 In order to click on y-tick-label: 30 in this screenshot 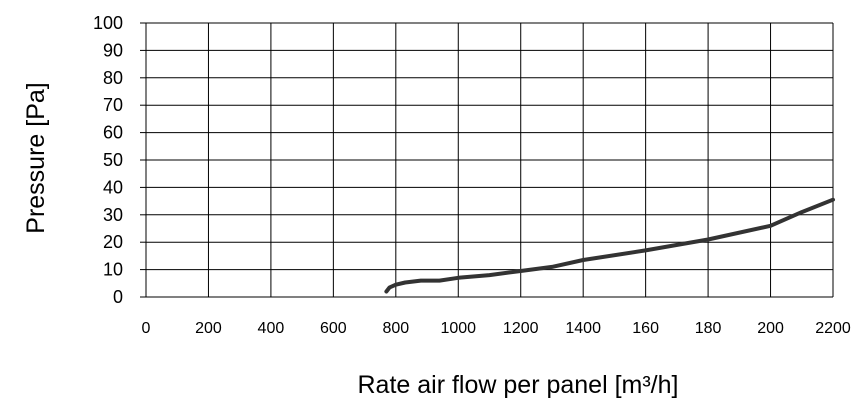, I will do `click(113, 215)`.